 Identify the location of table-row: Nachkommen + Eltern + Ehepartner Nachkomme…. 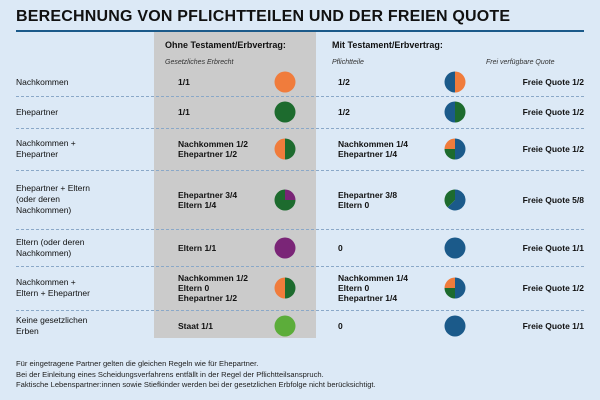
(300, 288).